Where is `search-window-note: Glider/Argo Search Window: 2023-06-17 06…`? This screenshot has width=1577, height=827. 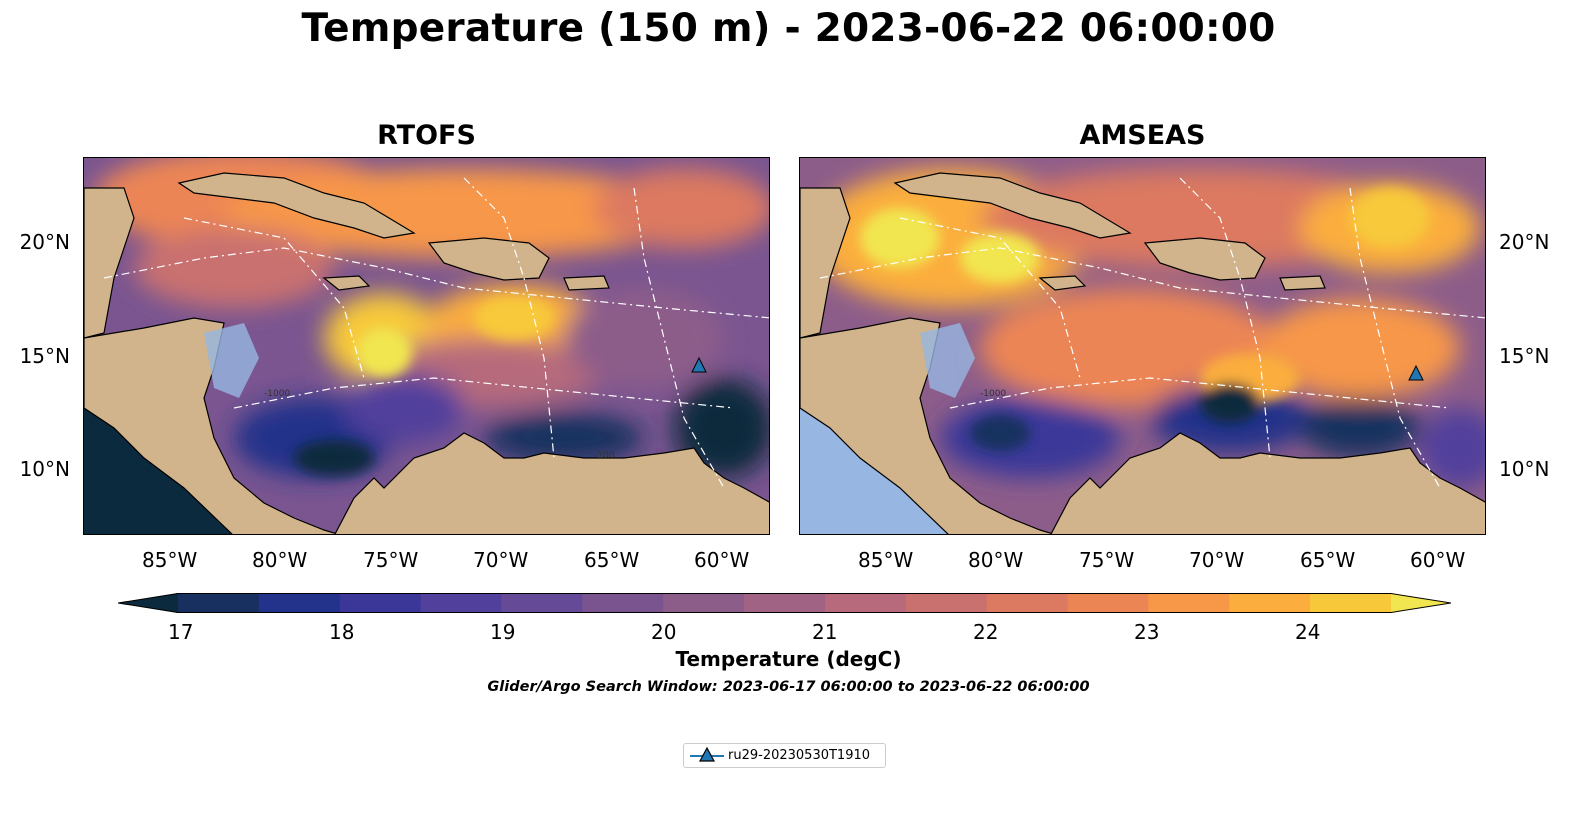 search-window-note: Glider/Argo Search Window: 2023-06-17 06… is located at coordinates (788, 687).